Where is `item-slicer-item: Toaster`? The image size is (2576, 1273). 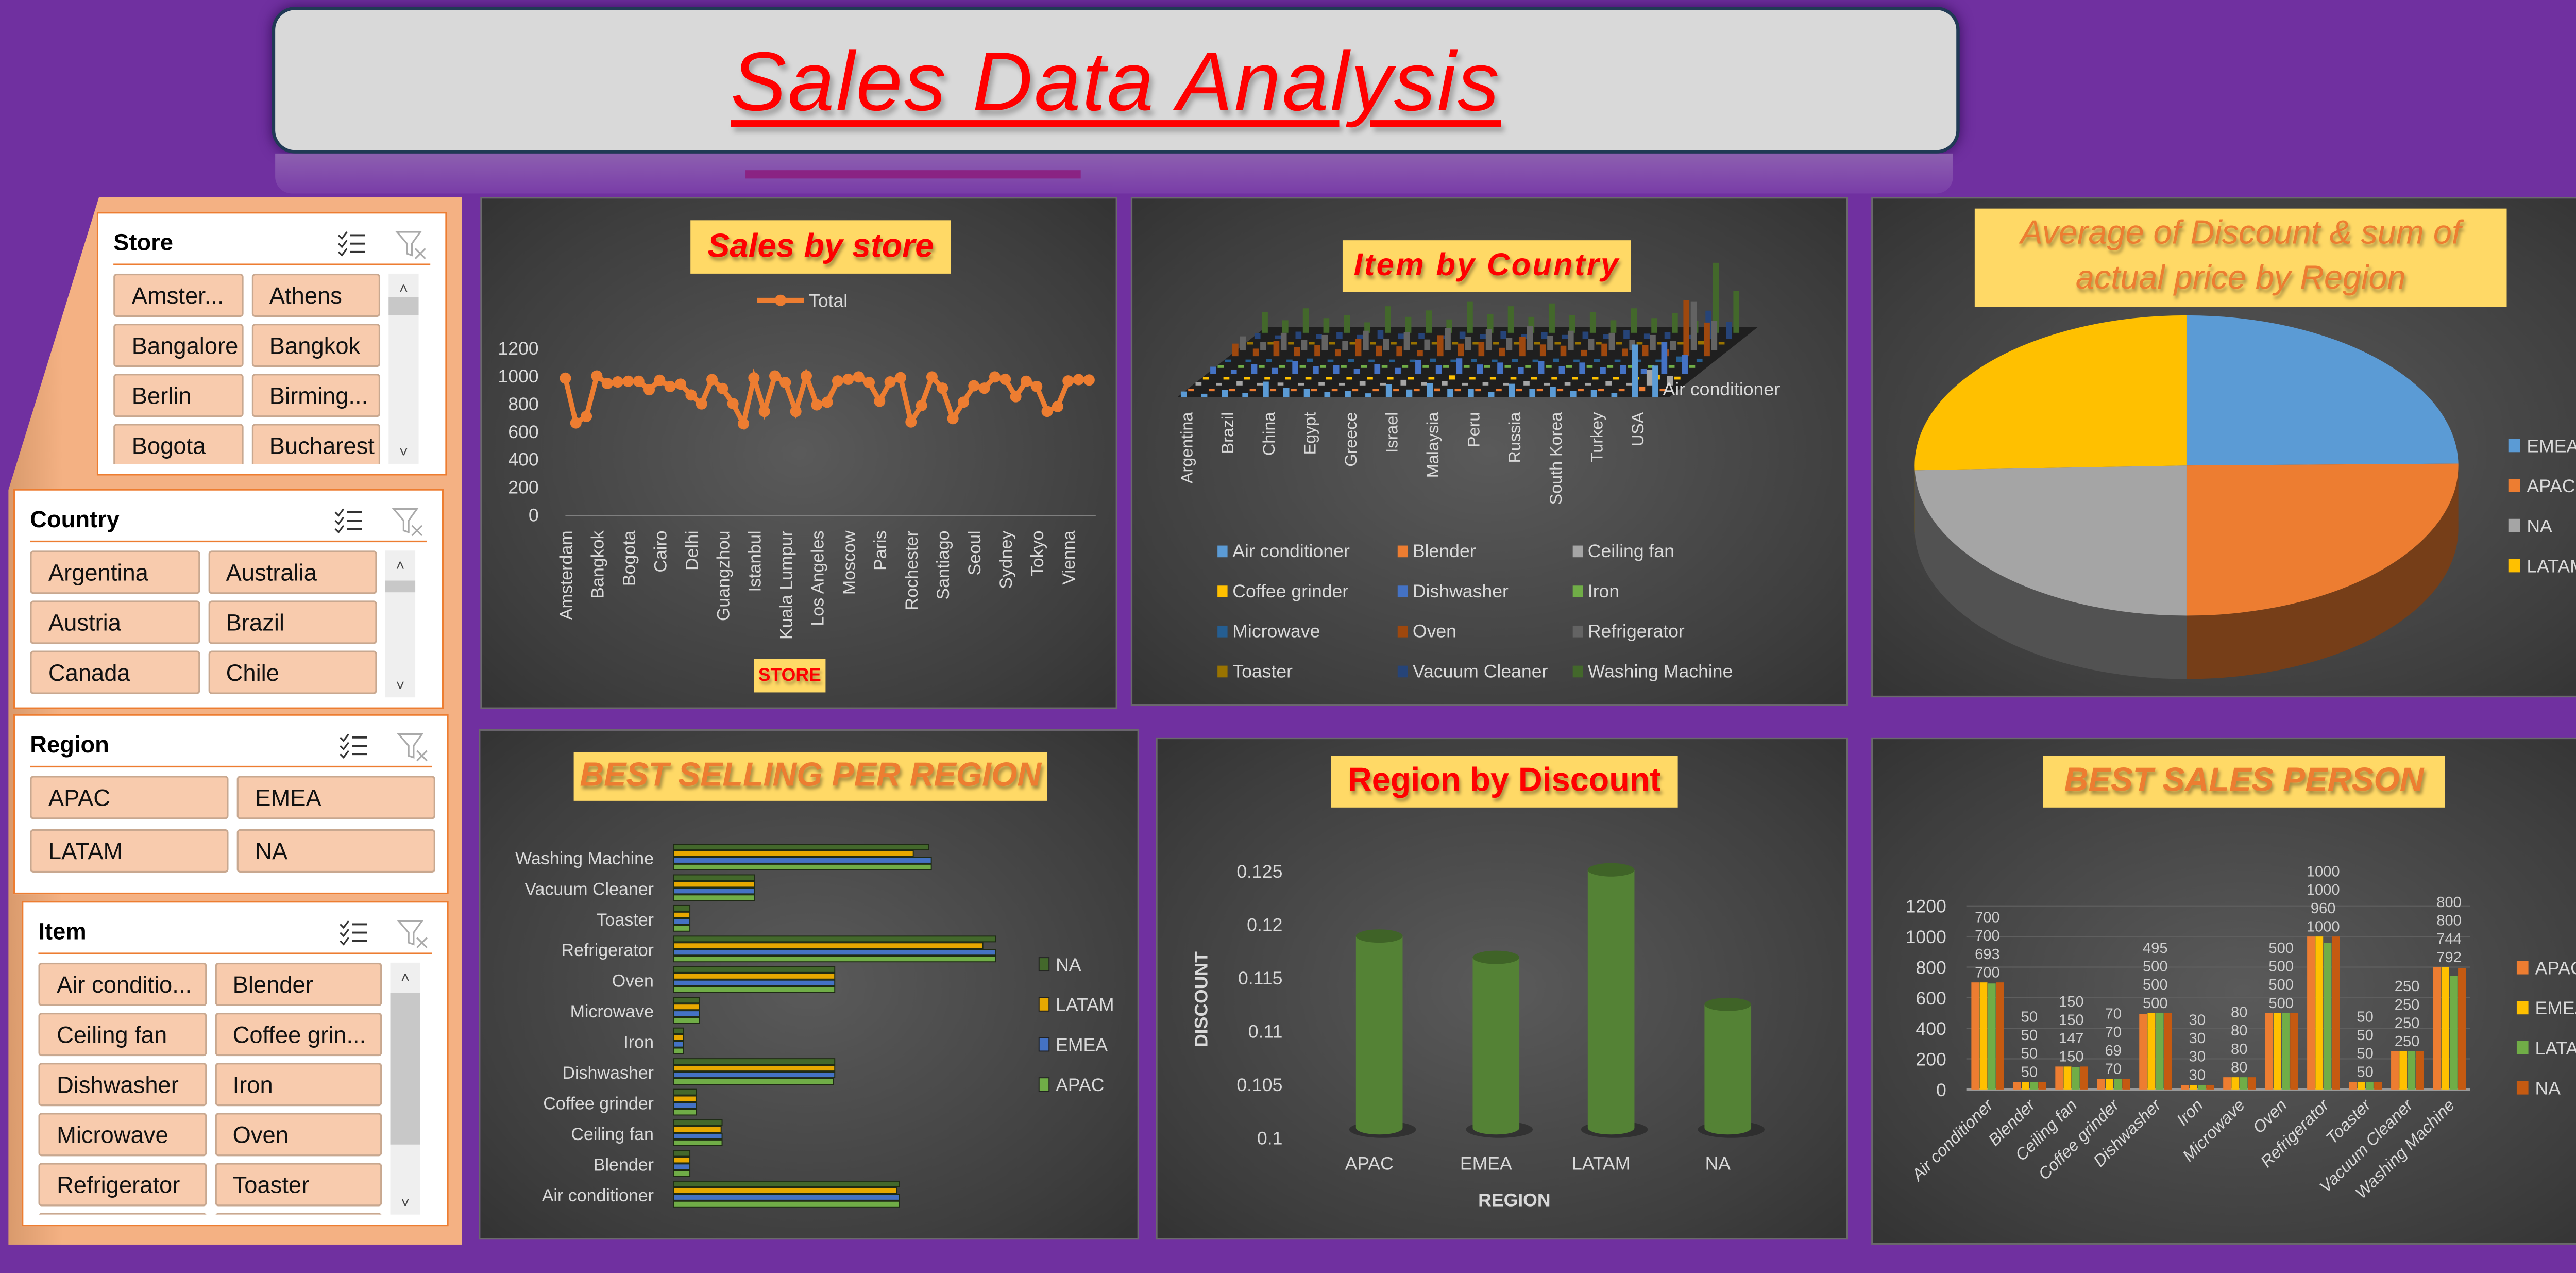 item-slicer-item: Toaster is located at coordinates (298, 1185).